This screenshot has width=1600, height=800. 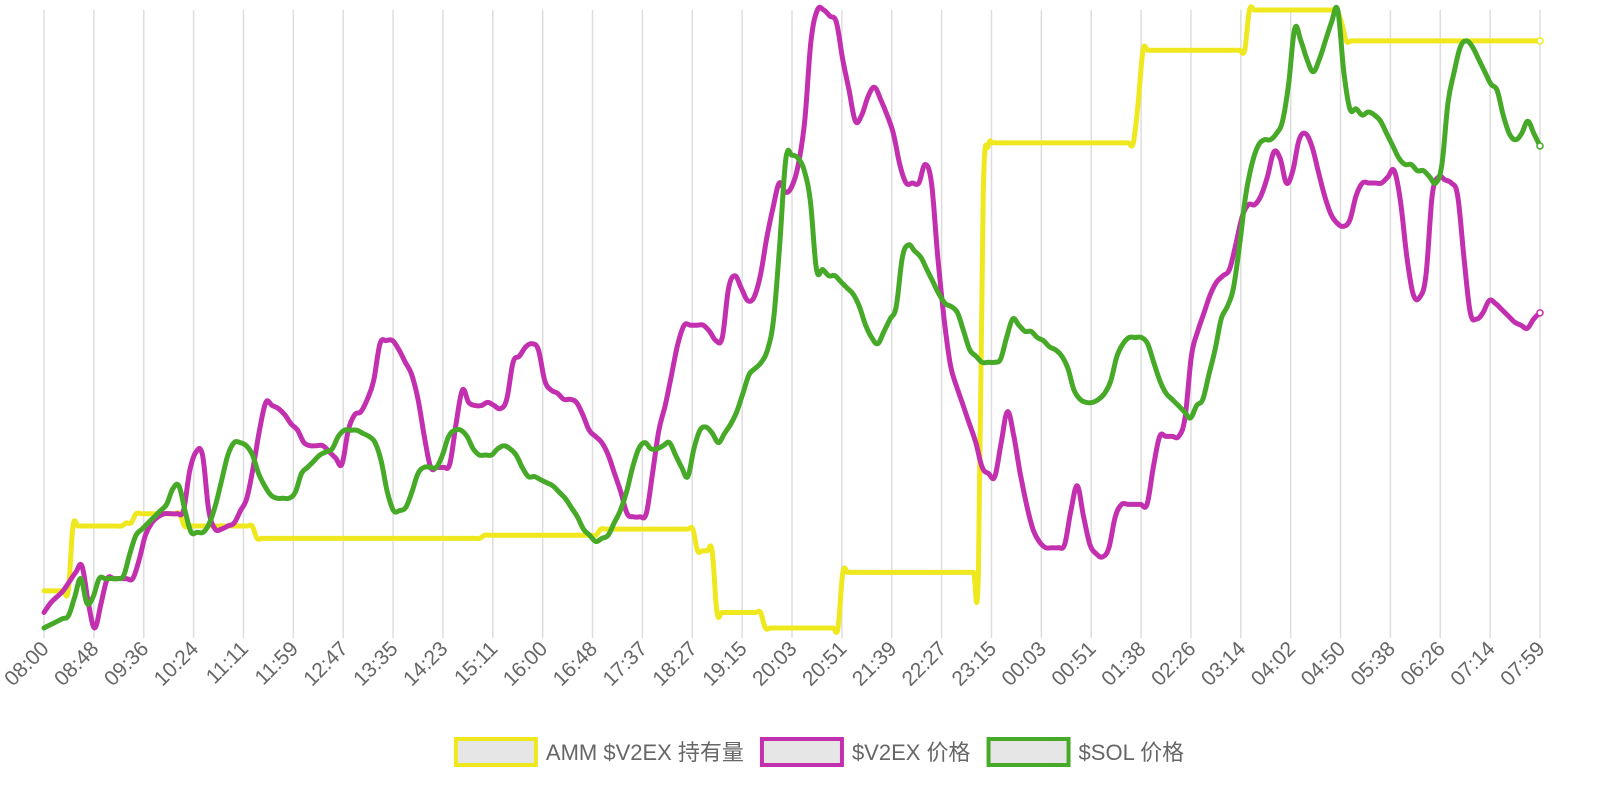 What do you see at coordinates (1073, 663) in the screenshot?
I see `x-tick-label: 00:51` at bounding box center [1073, 663].